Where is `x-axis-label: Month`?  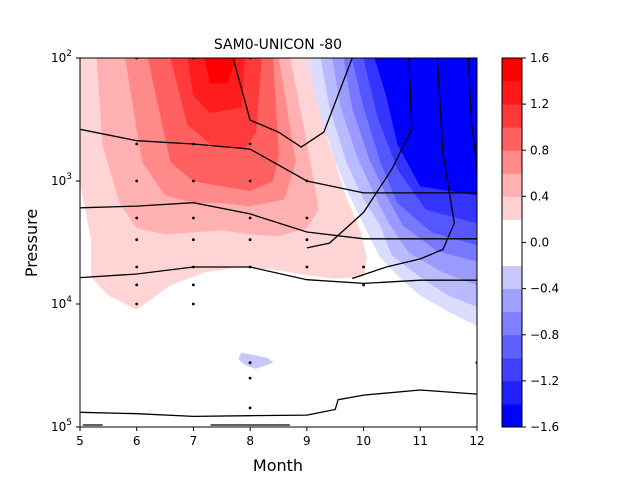 x-axis-label: Month is located at coordinates (278, 465).